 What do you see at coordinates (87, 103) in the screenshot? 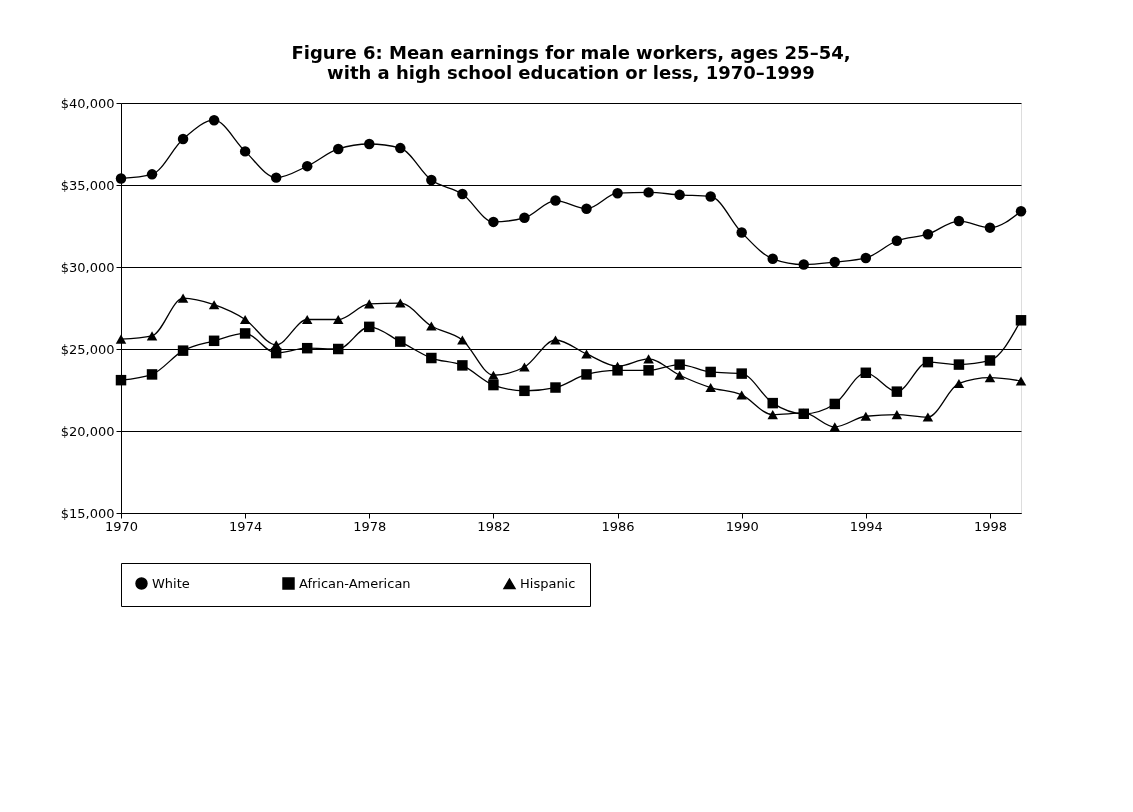
I see `y-tick-label: $40,000` at bounding box center [87, 103].